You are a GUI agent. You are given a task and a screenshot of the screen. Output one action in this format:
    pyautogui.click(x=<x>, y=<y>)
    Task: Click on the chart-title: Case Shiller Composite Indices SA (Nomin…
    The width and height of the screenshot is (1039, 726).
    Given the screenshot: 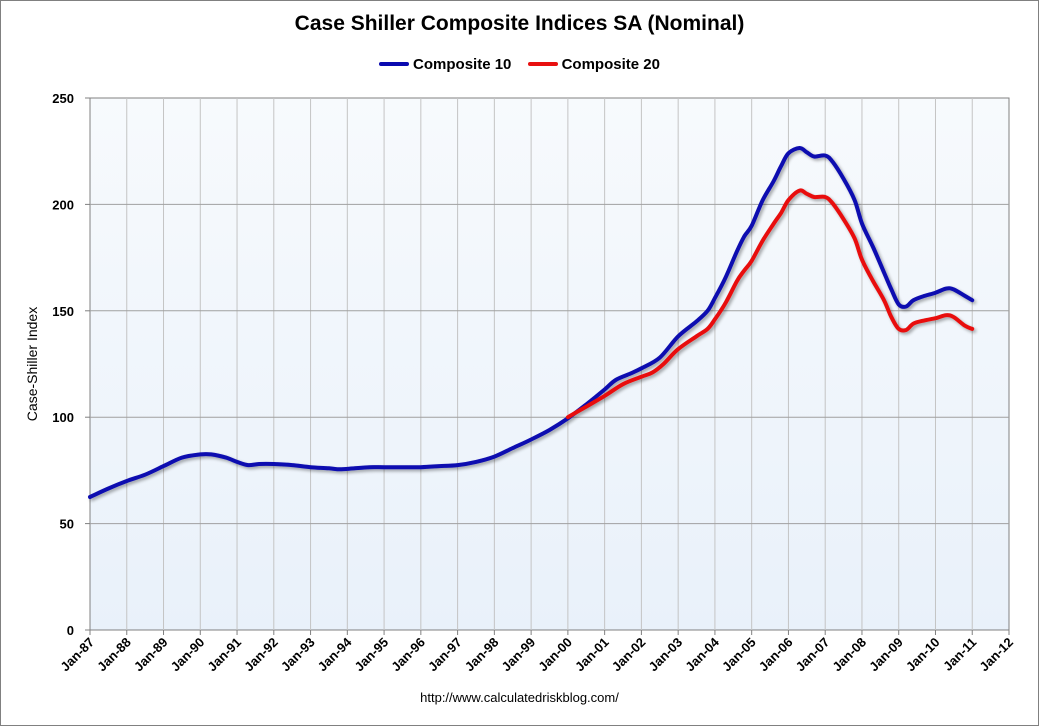 What is the action you would take?
    pyautogui.click(x=519, y=23)
    